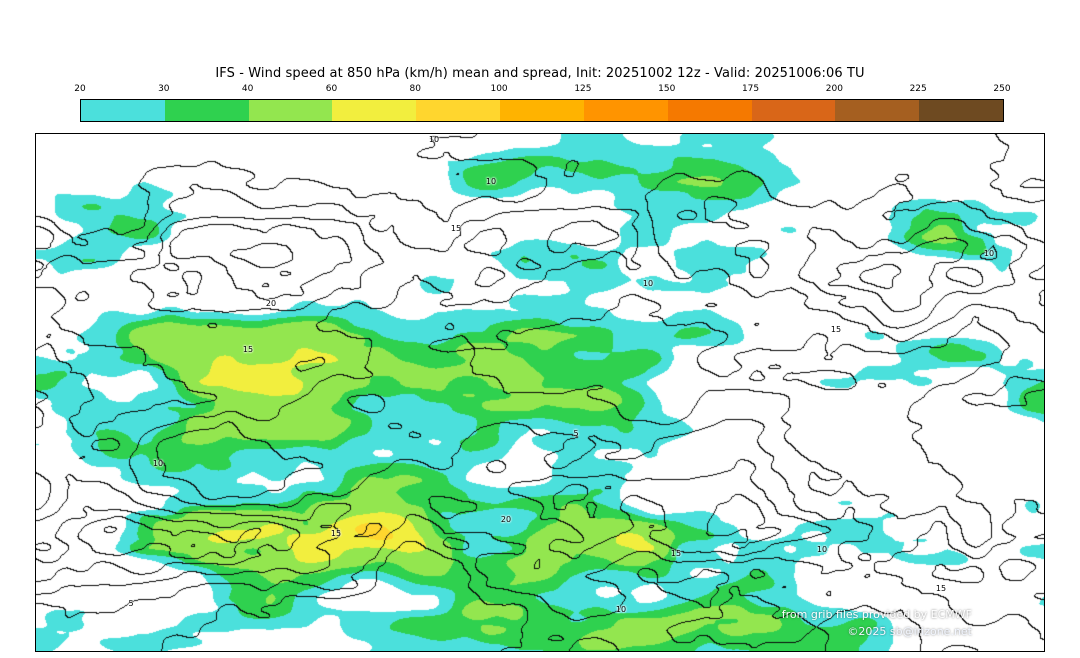 The height and width of the screenshot is (658, 1080). Describe the element at coordinates (667, 89) in the screenshot. I see `colorbar-tick-150: 150` at that location.